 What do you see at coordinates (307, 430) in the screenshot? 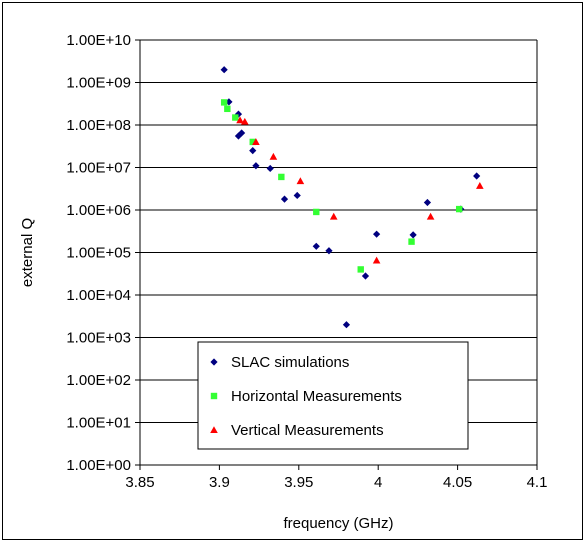
I see `legend-label-vertical-measurements: Vertical Measurements` at bounding box center [307, 430].